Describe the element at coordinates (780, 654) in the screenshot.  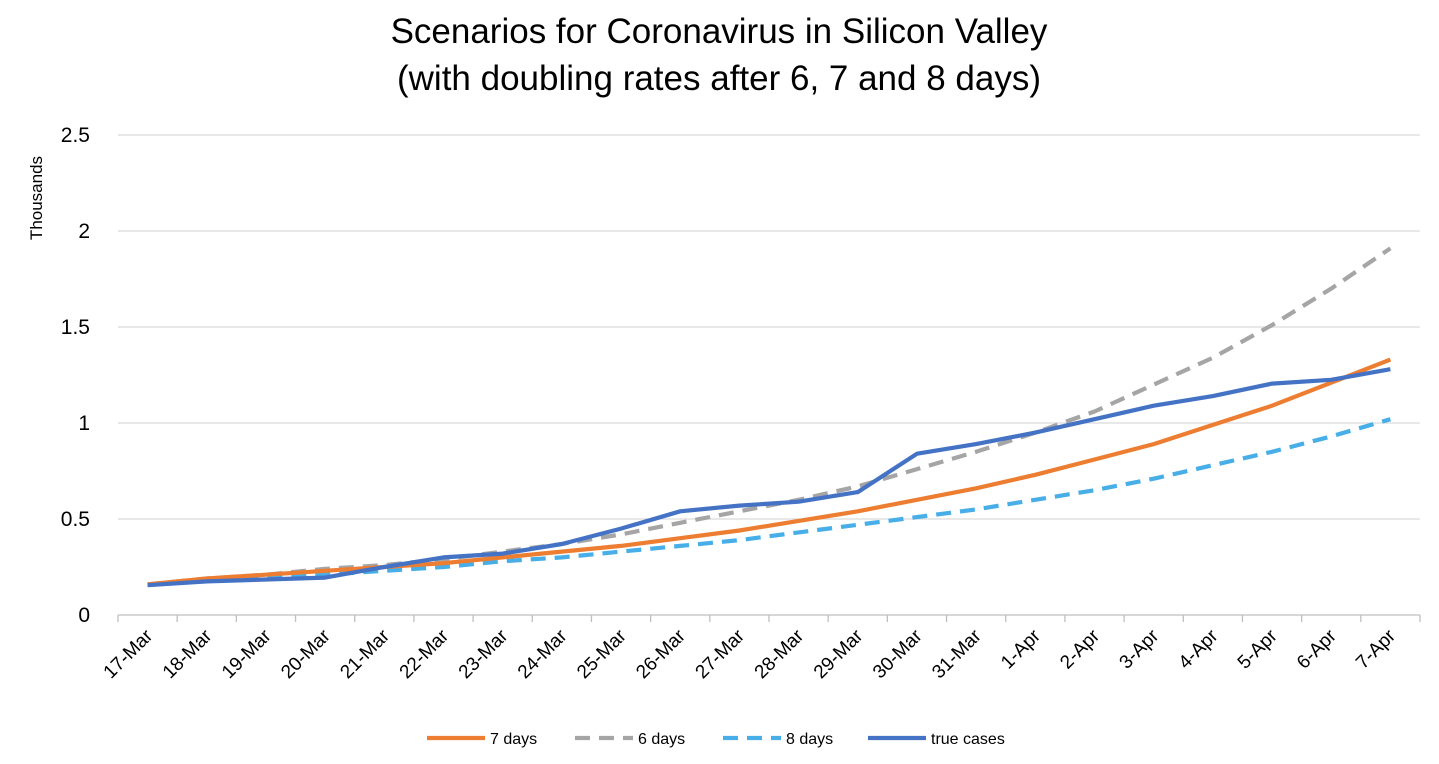
I see `x-tick-label: 28-Mar` at that location.